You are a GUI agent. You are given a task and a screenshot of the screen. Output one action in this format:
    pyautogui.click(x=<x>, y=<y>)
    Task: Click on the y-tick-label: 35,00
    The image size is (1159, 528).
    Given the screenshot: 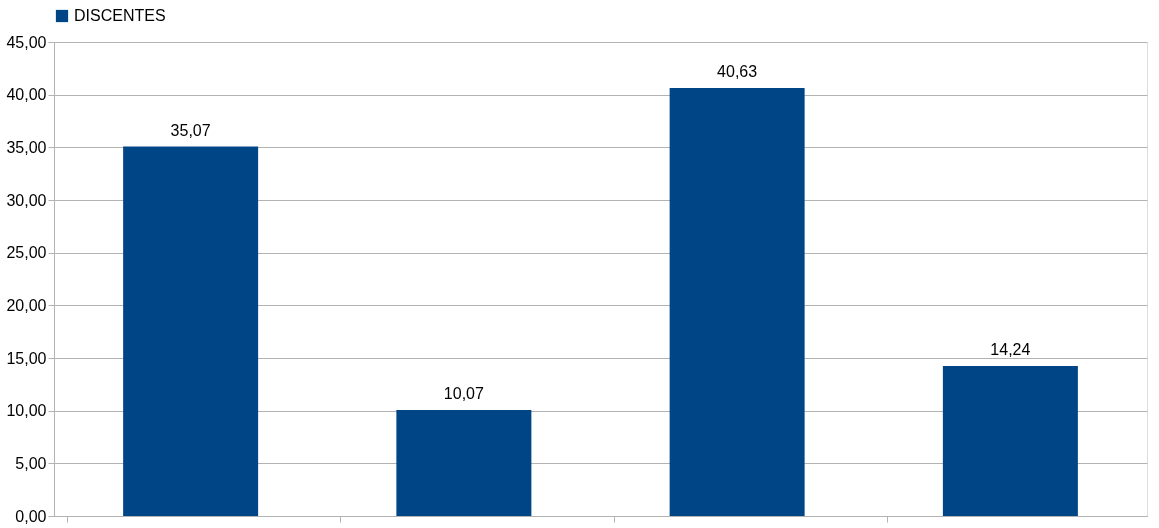 What is the action you would take?
    pyautogui.click(x=26, y=147)
    